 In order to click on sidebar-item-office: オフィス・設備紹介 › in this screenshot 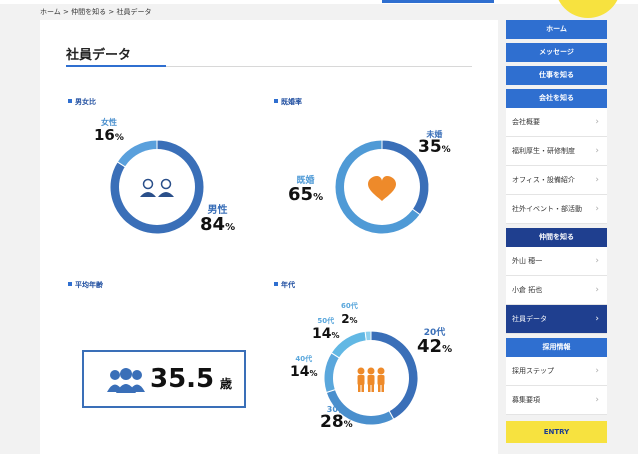, I will do `click(556, 180)`.